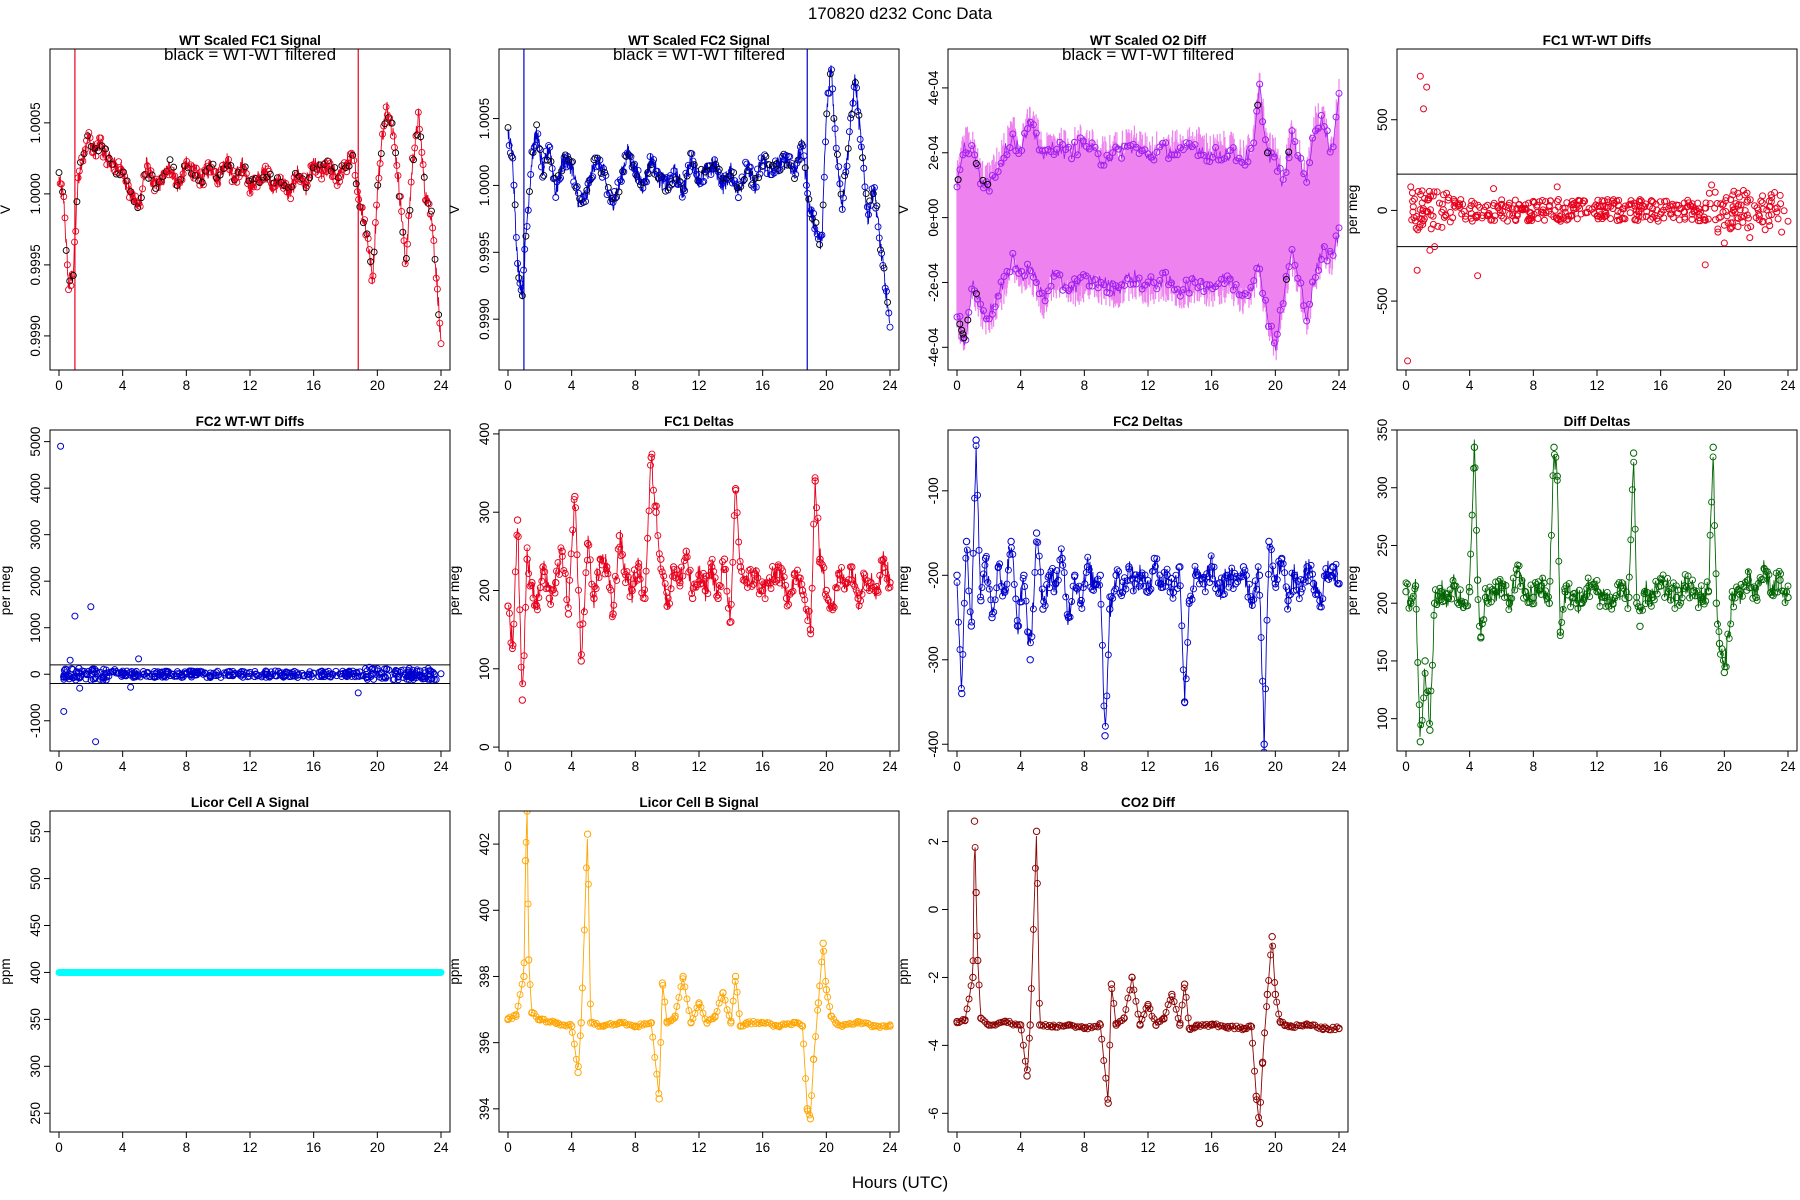 The height and width of the screenshot is (1200, 1800). I want to click on x-tick-label: 8, so click(1085, 385).